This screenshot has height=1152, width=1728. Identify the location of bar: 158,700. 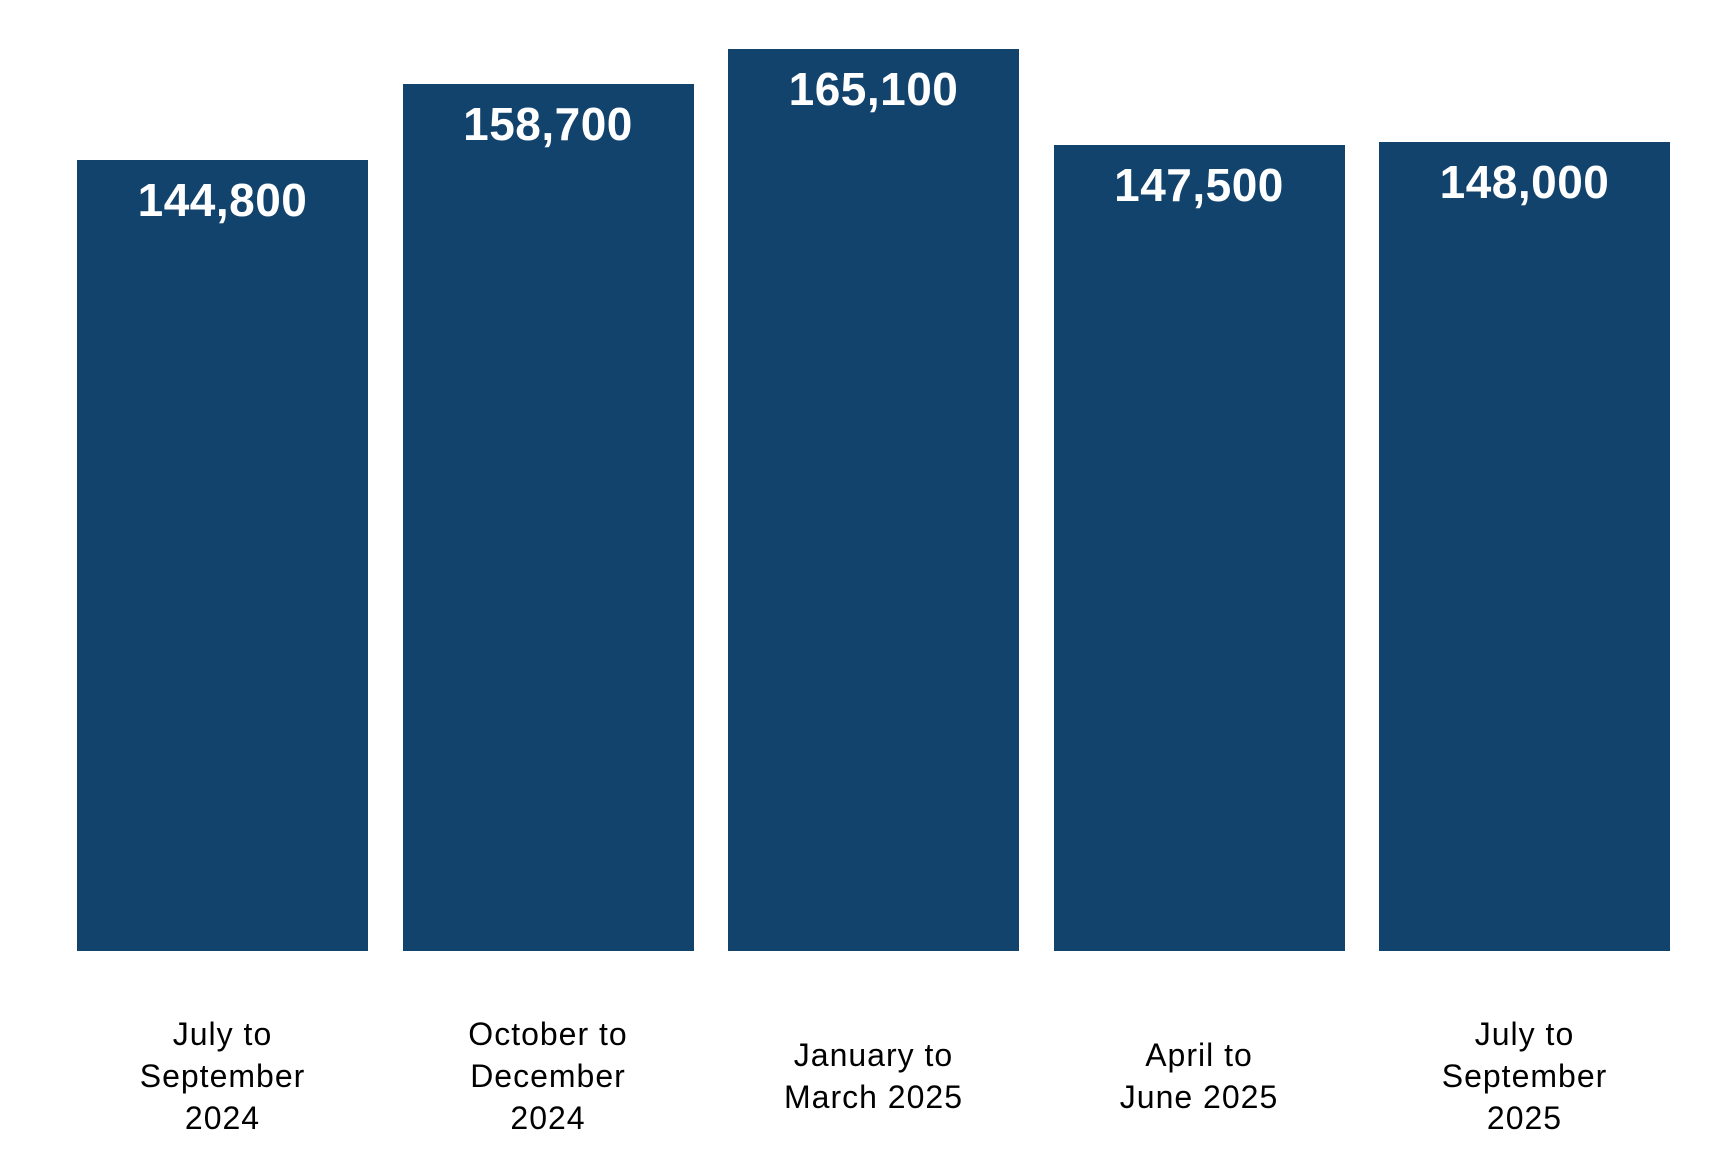
(548, 517).